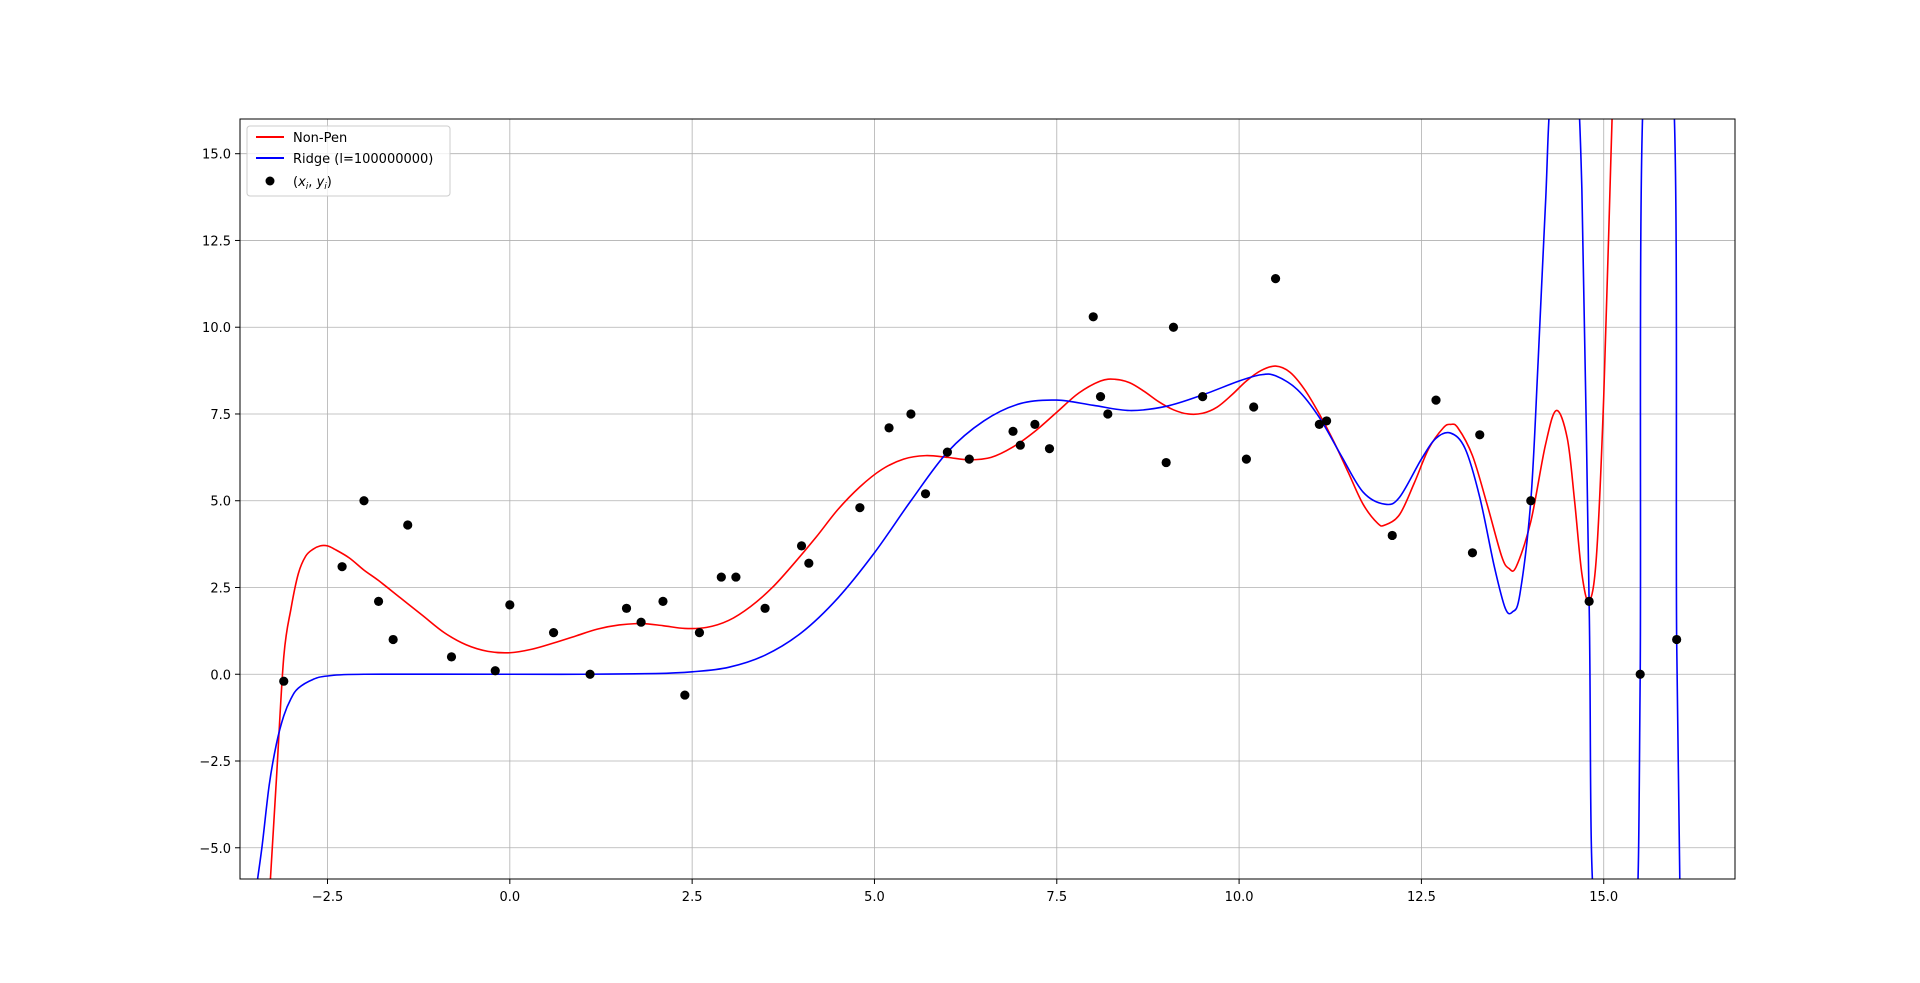 This screenshot has width=1920, height=983. What do you see at coordinates (220, 675) in the screenshot?
I see `y-tick-label: 0.0` at bounding box center [220, 675].